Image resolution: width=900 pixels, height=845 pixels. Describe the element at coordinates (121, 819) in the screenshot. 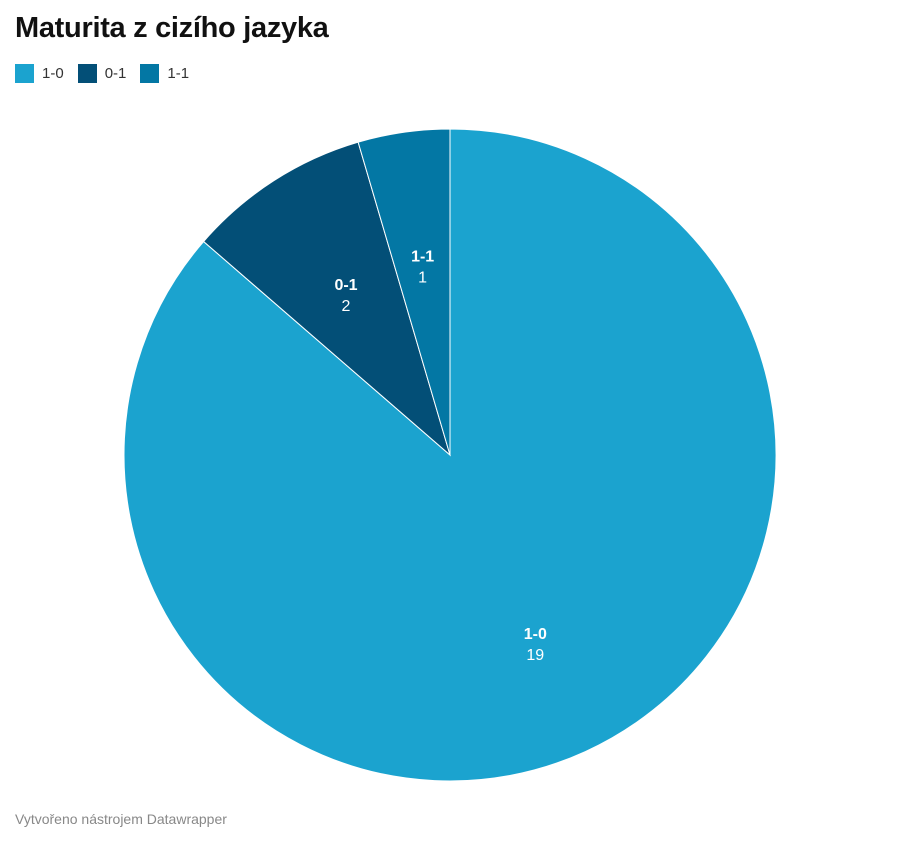

I see `footer-credit: Vytvořeno nástrojem Datawrapper` at that location.